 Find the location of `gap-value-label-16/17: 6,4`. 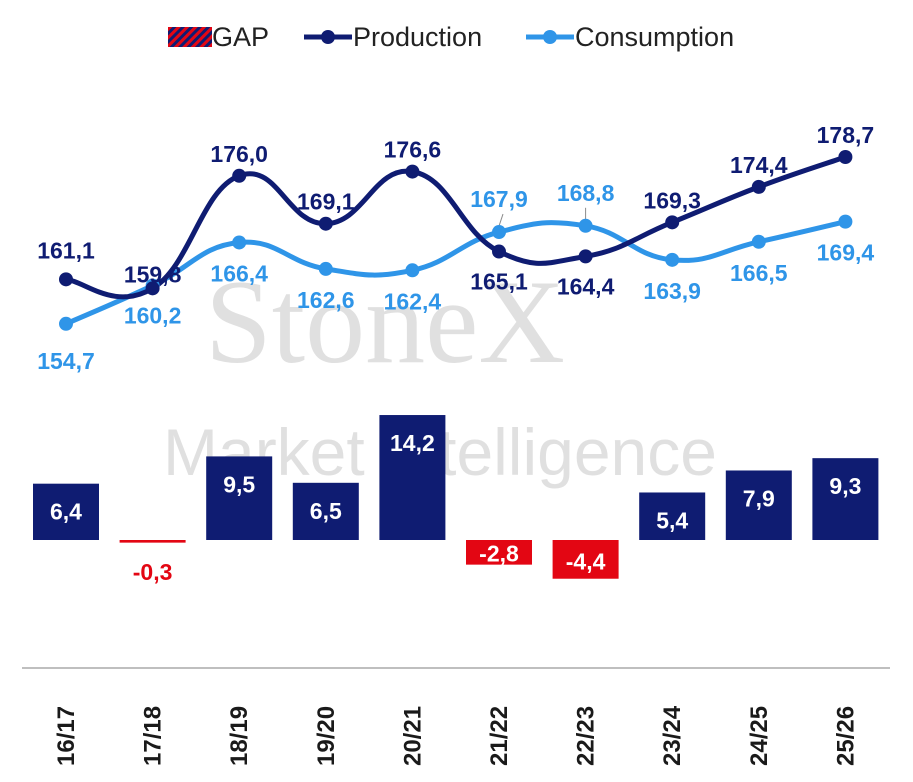

gap-value-label-16/17: 6,4 is located at coordinates (66, 512).